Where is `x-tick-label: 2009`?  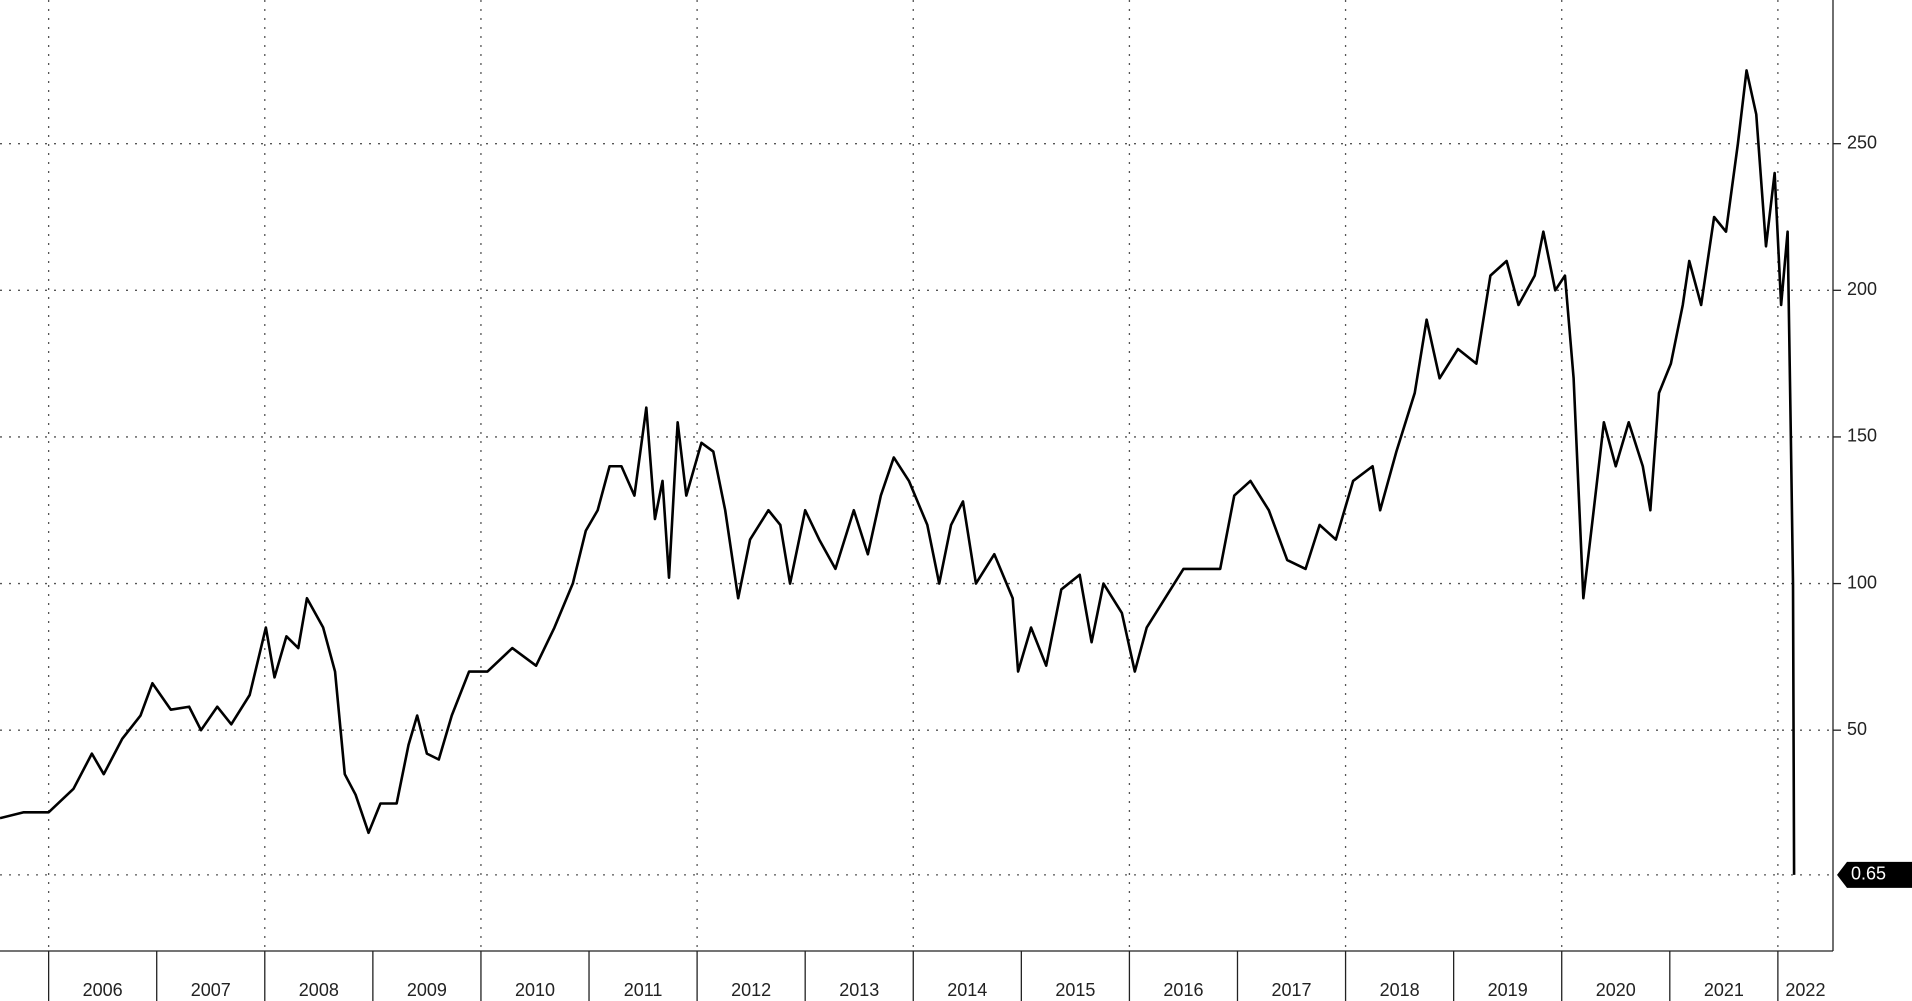 x-tick-label: 2009 is located at coordinates (427, 990).